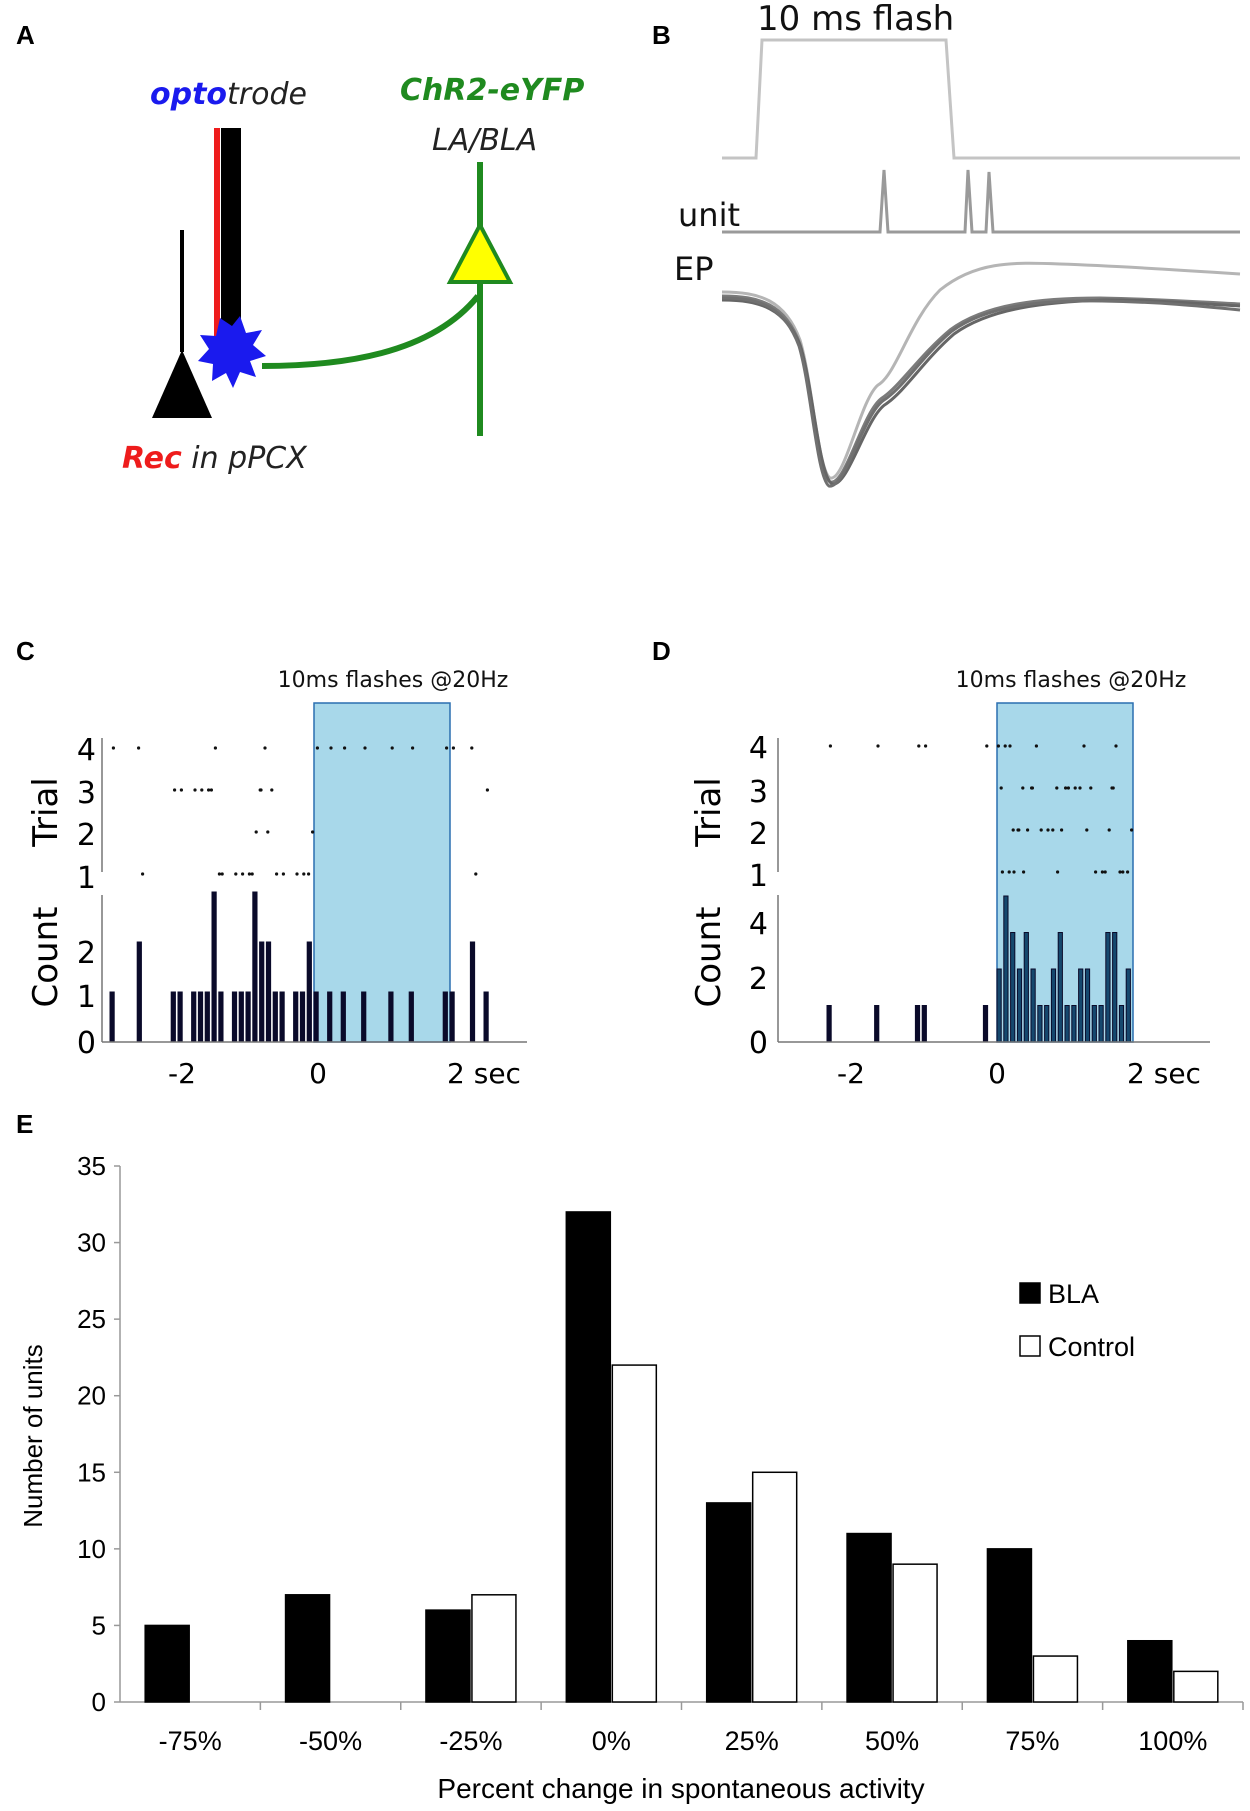 The height and width of the screenshot is (1811, 1250). Describe the element at coordinates (492, 90) in the screenshot. I see `chr2-label: ChR2-eYFP` at that location.